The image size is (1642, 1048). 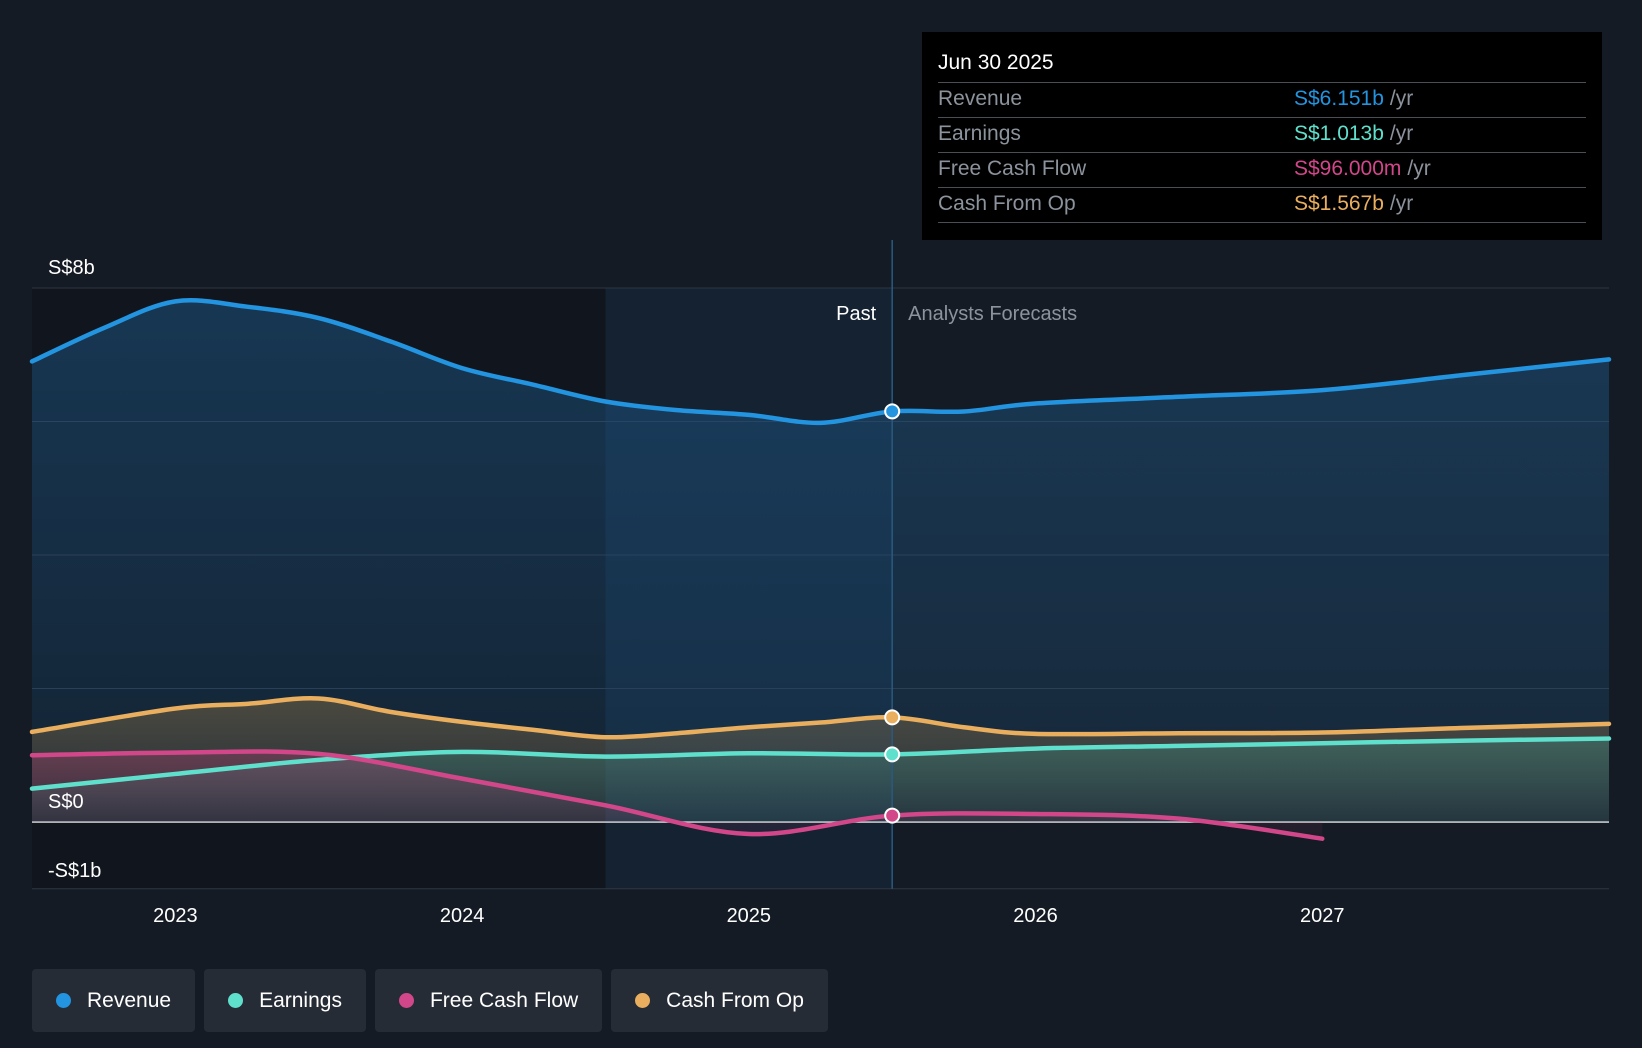 I want to click on revenue-line, so click(x=820, y=362).